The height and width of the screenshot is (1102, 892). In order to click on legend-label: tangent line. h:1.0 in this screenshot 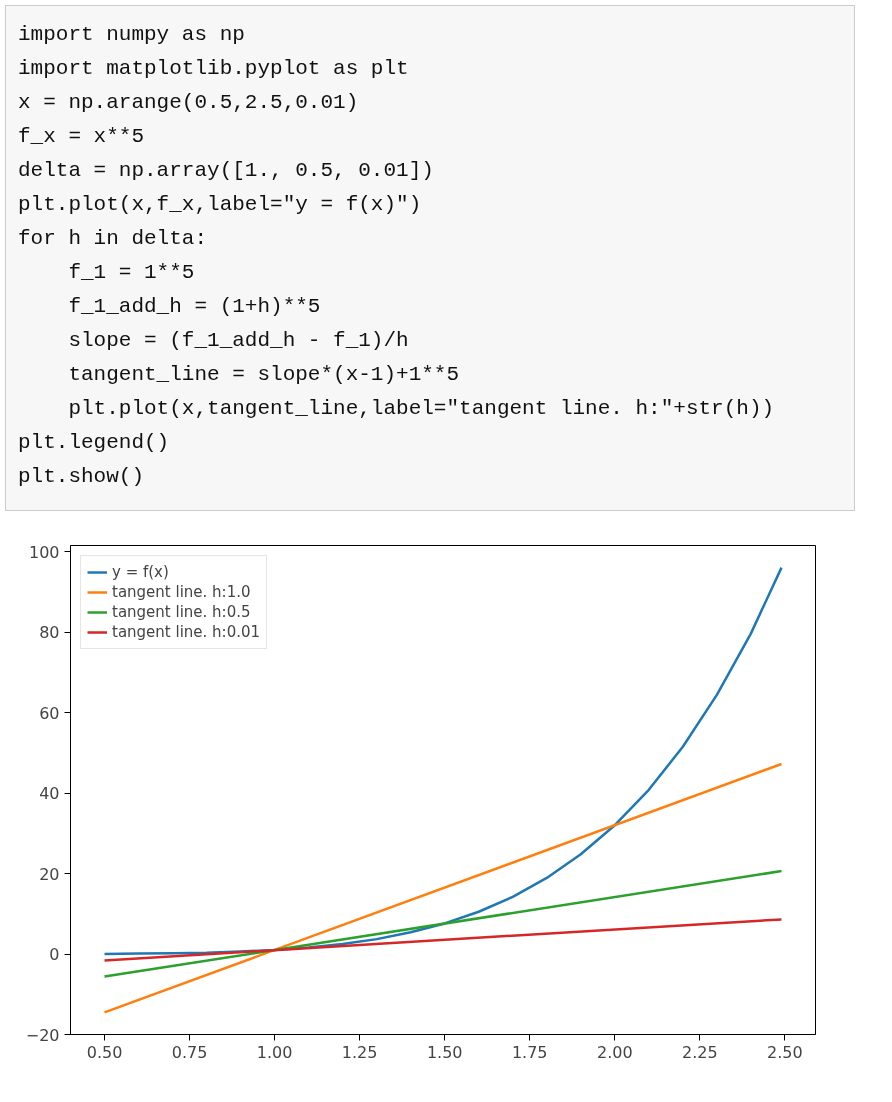, I will do `click(181, 592)`.